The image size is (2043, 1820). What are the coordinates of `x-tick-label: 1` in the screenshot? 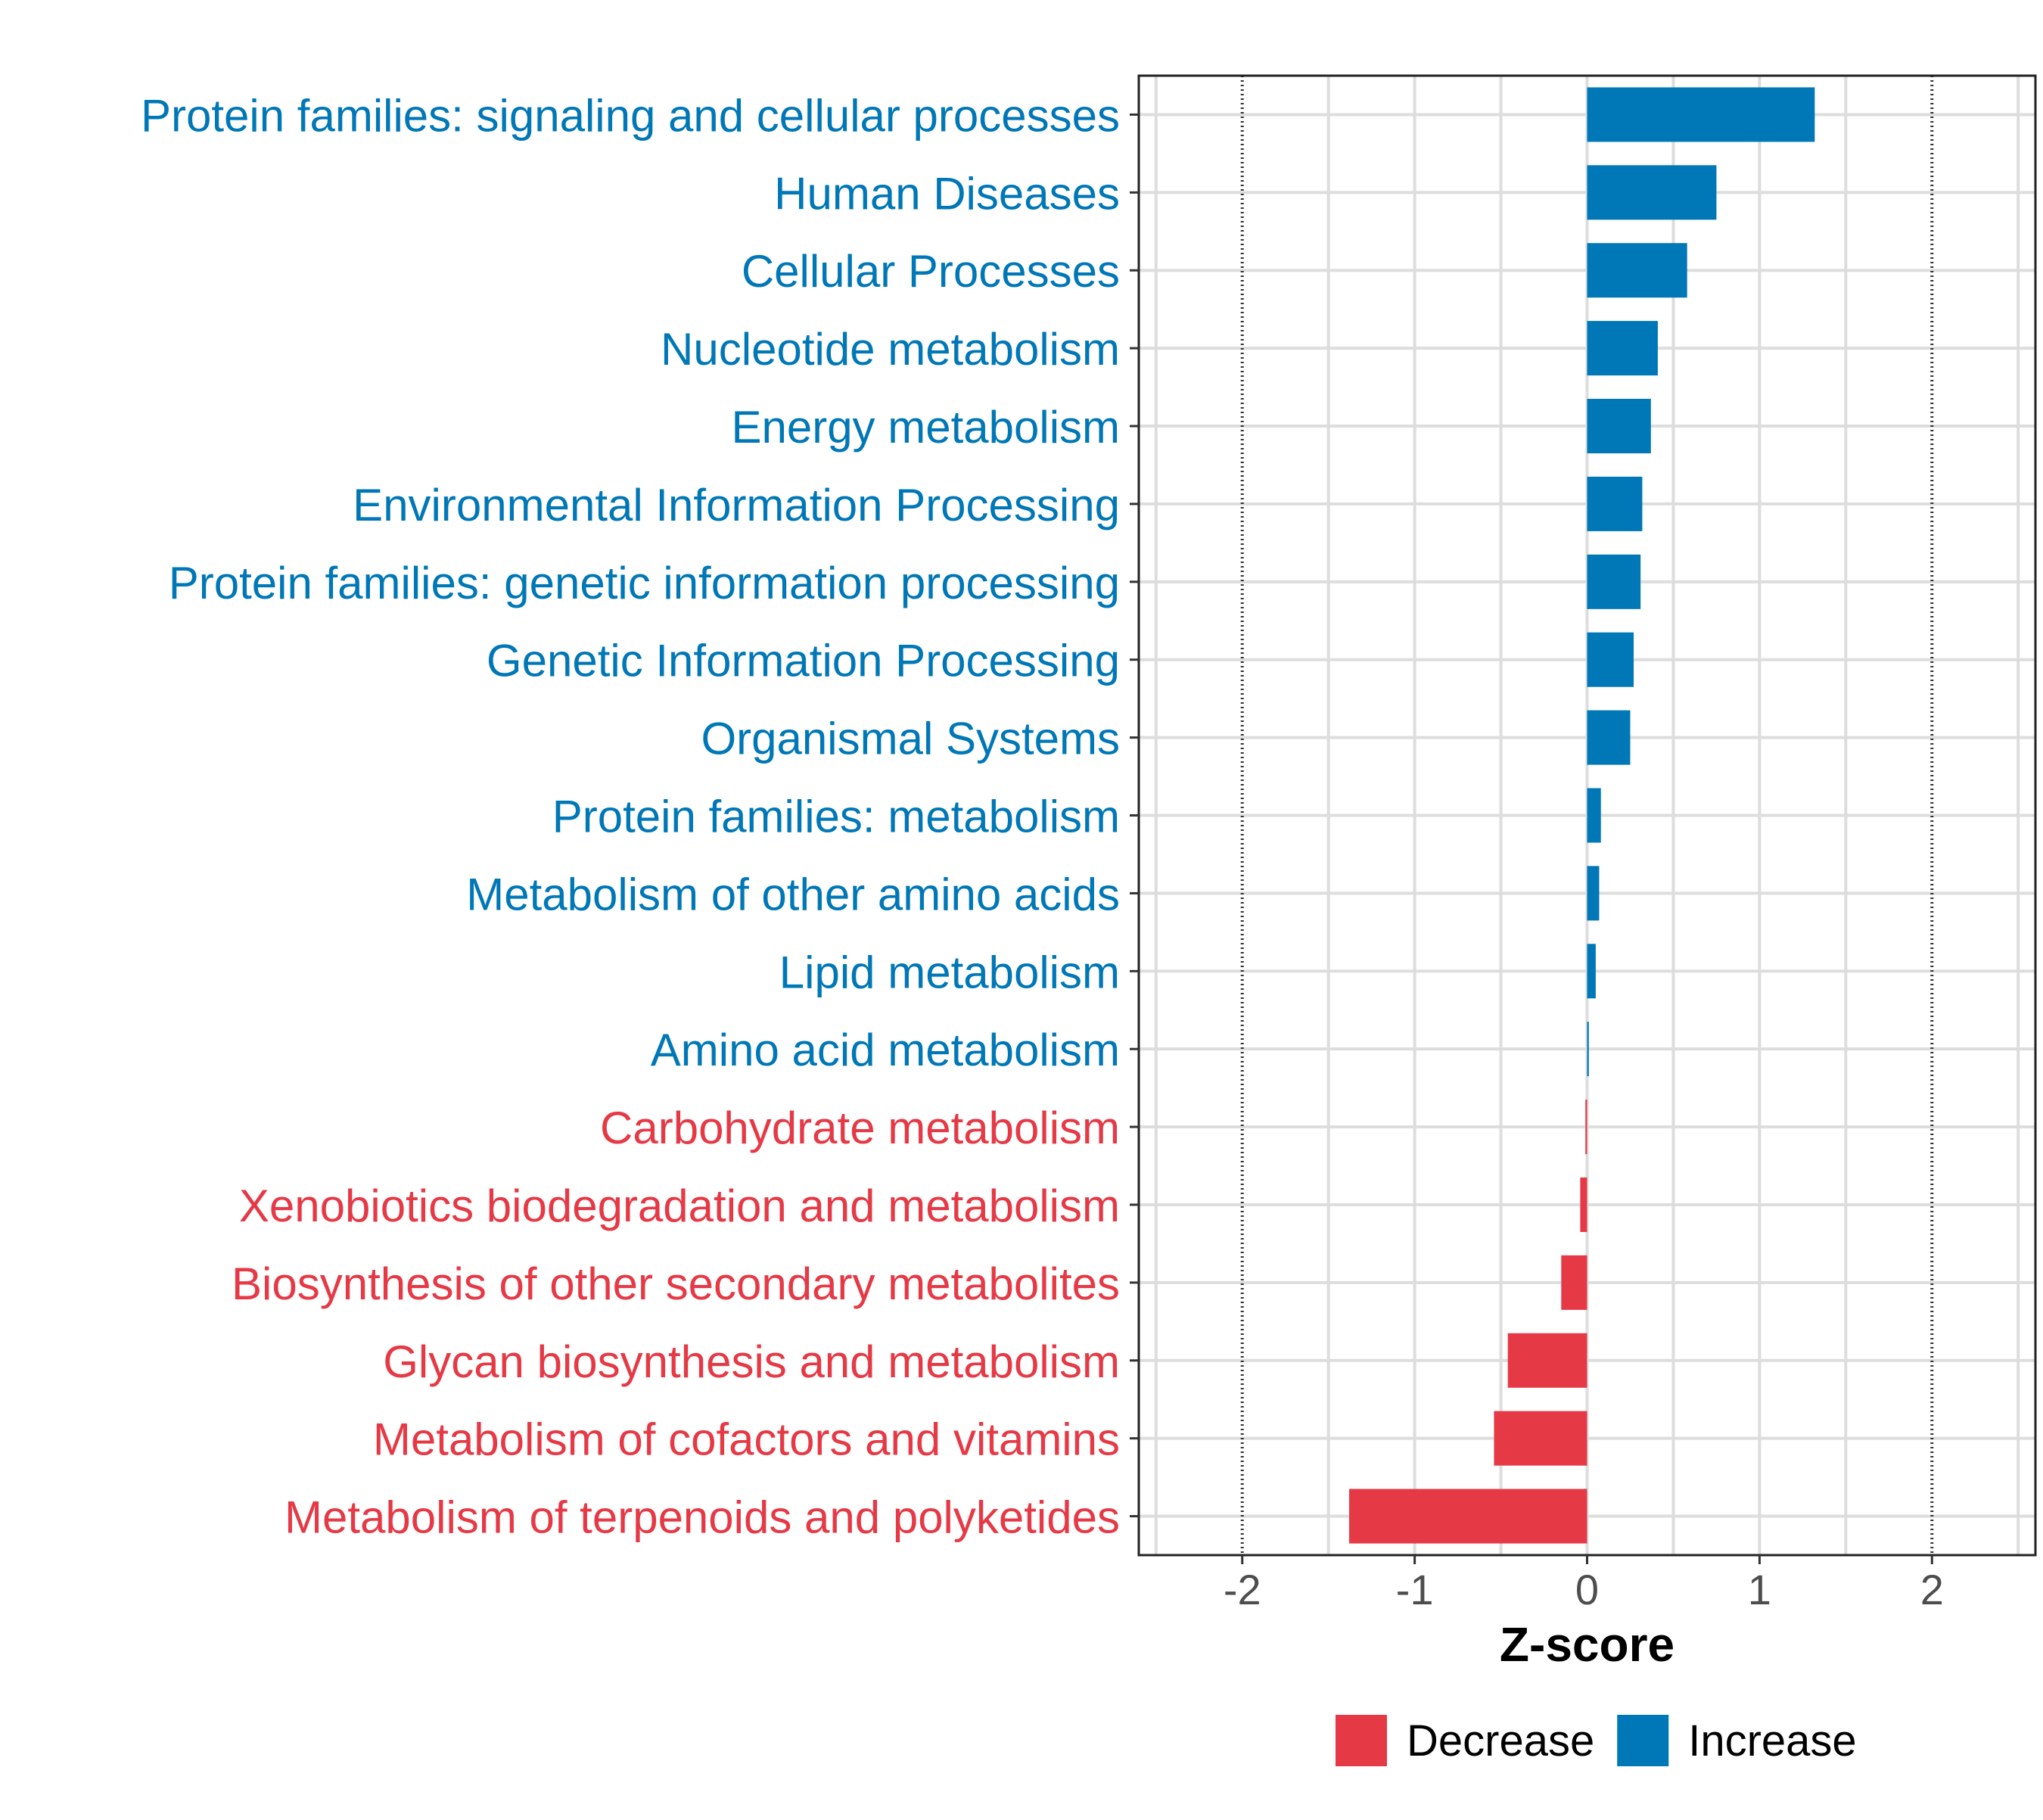 It's located at (1760, 1589).